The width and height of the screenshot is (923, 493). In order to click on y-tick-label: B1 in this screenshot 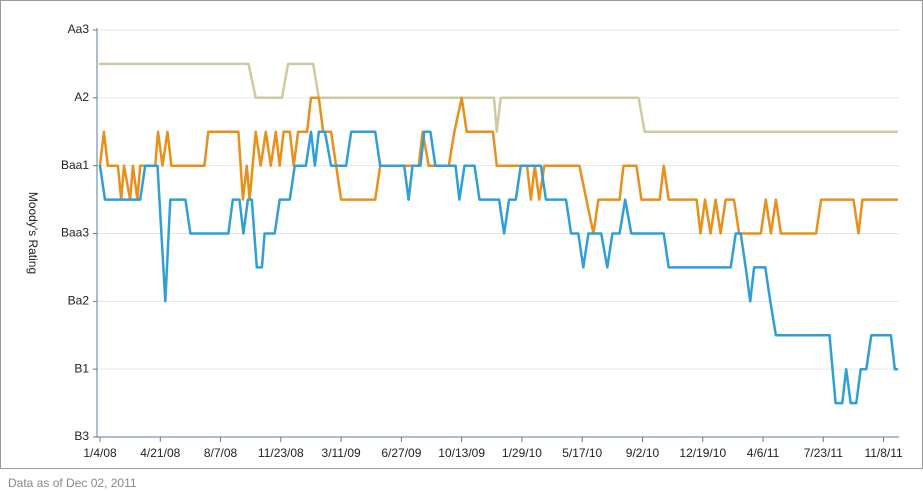, I will do `click(81, 368)`.